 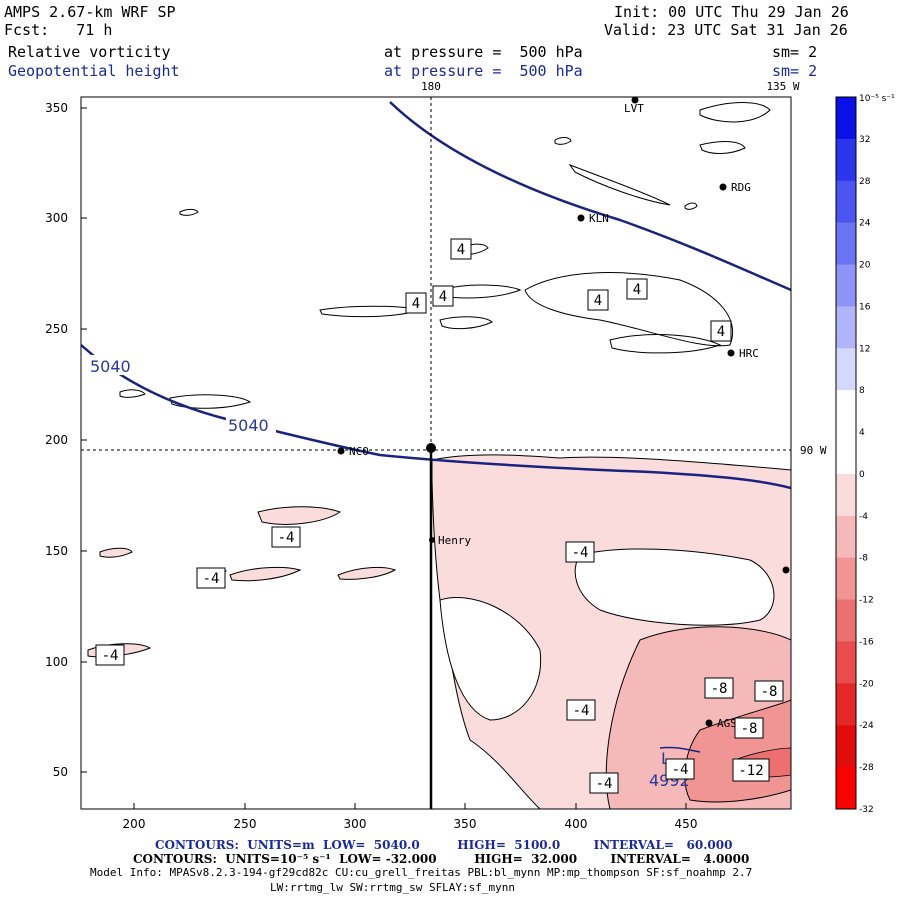 I want to click on y-tick-label: 350, so click(x=56, y=108).